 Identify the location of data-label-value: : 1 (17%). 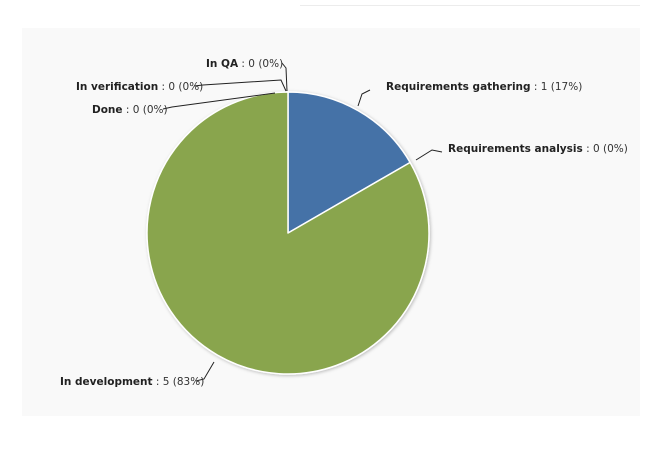
(557, 87).